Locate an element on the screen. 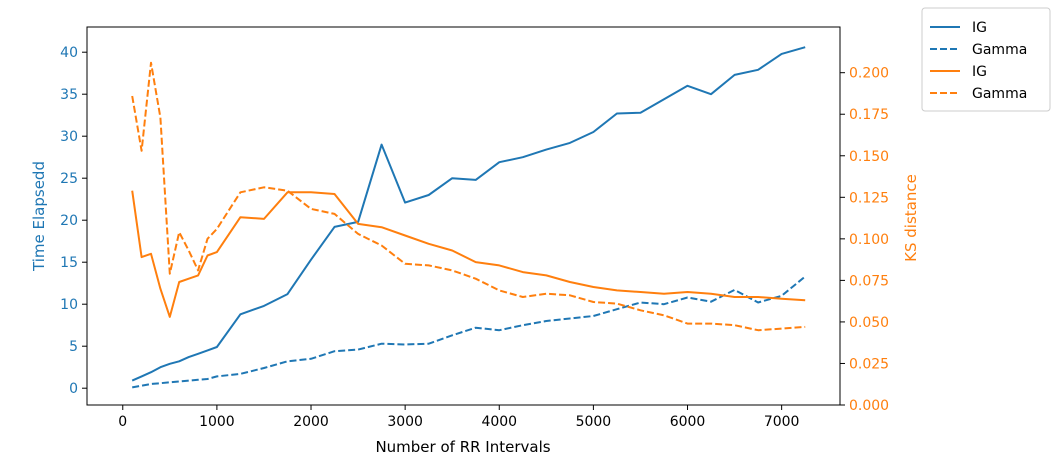  right-y-tick-label: 0.125 is located at coordinates (869, 198).